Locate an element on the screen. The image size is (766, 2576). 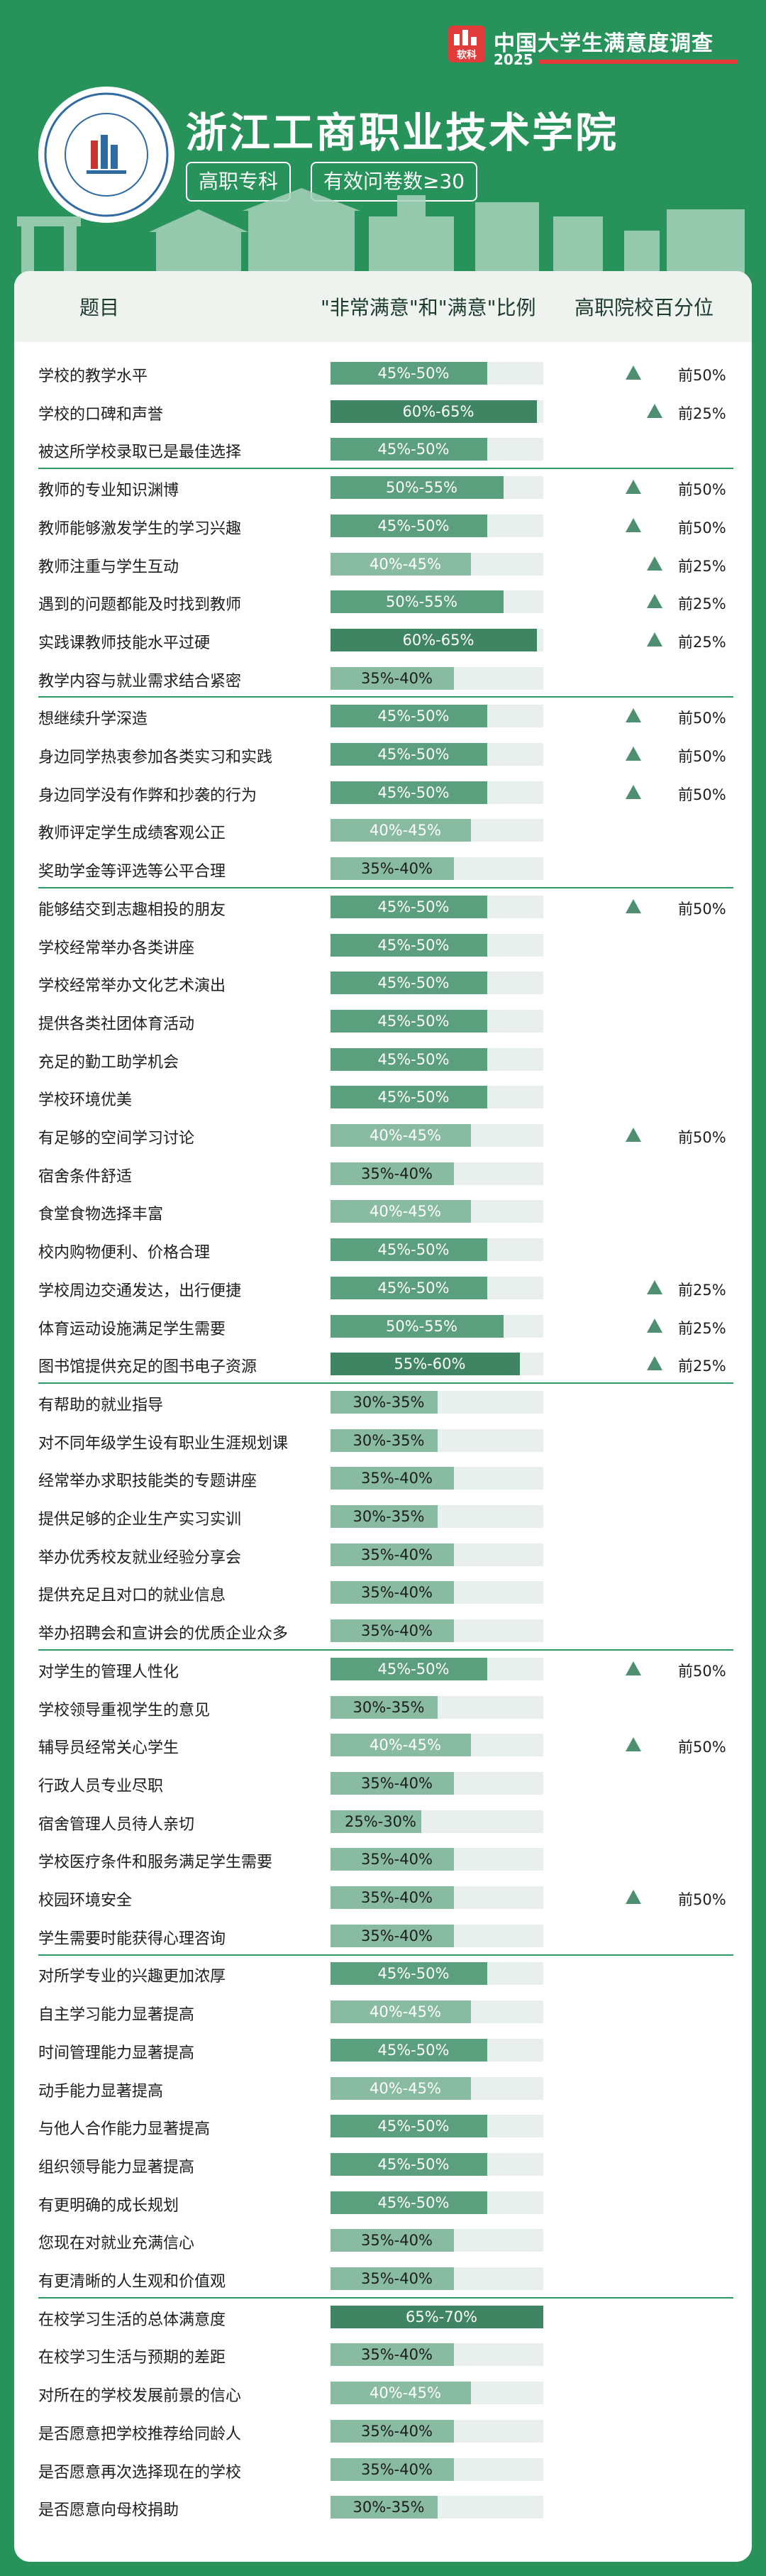
question-label: 对所学专业的兴趣更加浓厚 is located at coordinates (132, 1977).